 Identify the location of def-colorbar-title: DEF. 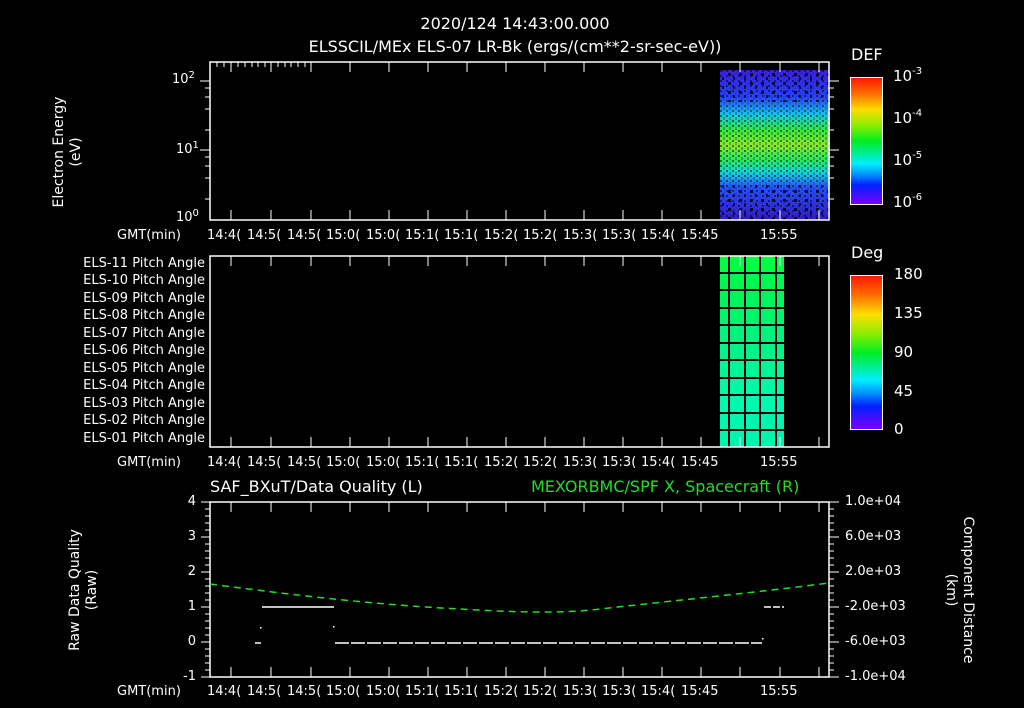
(867, 54).